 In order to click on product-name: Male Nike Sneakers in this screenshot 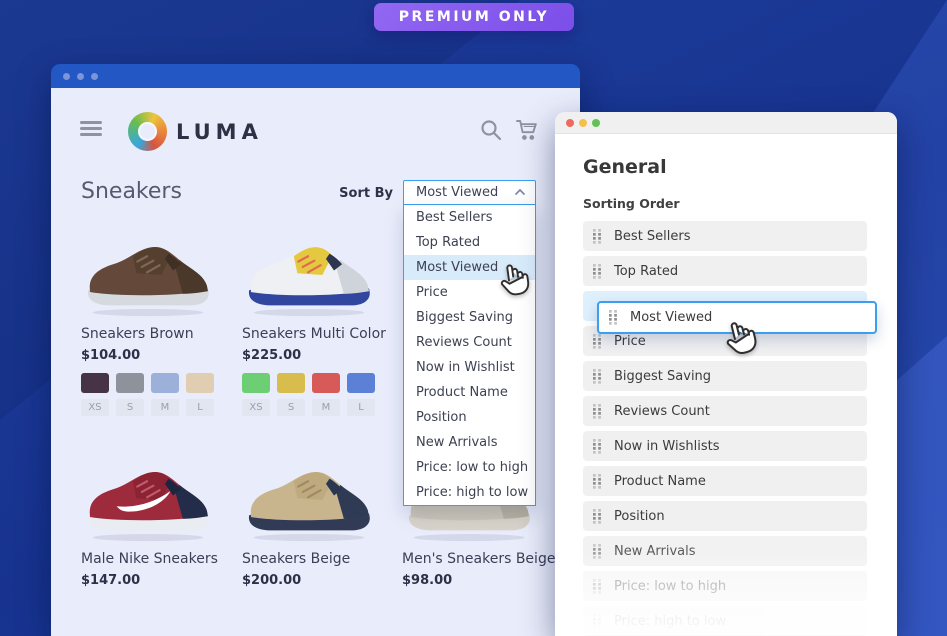, I will do `click(149, 559)`.